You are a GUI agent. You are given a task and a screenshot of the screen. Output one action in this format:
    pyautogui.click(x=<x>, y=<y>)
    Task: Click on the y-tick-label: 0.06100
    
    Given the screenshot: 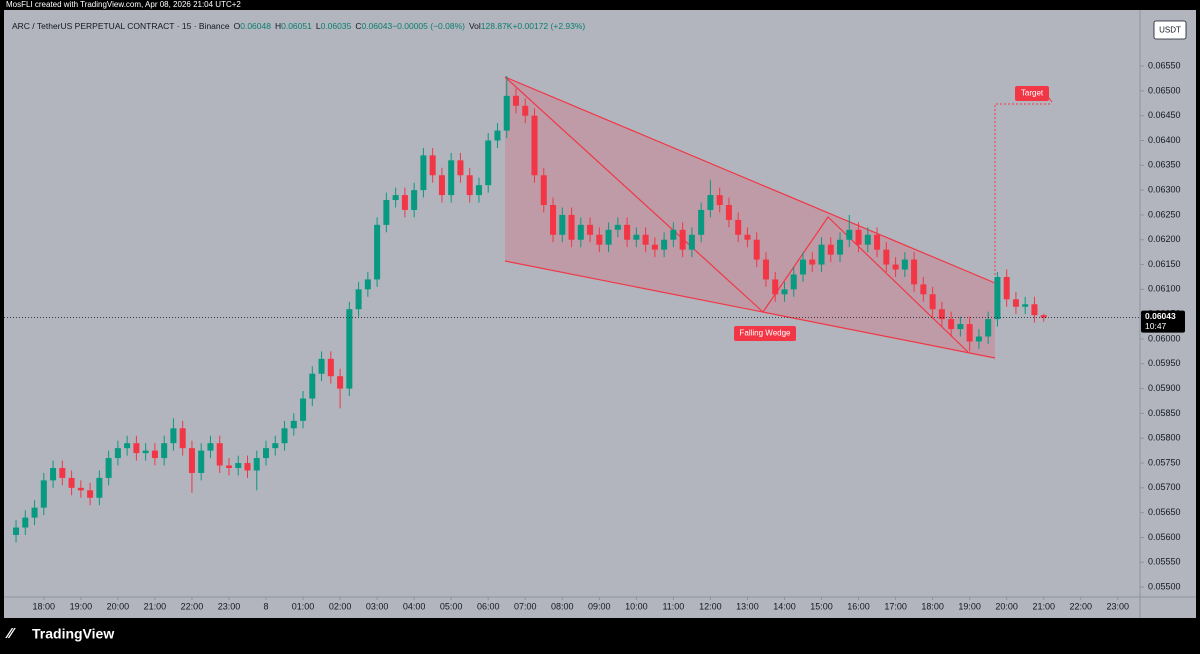 What is the action you would take?
    pyautogui.click(x=1164, y=289)
    